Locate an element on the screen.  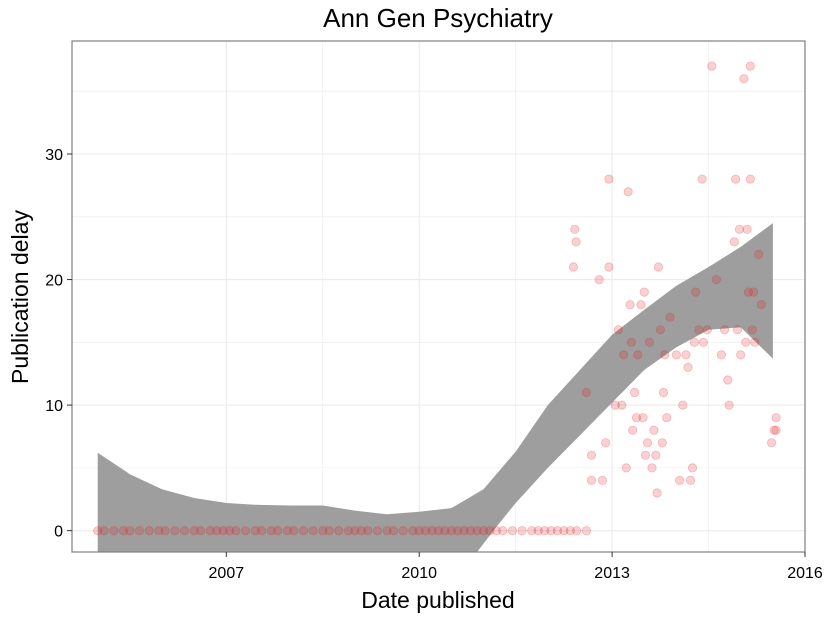
chart-title: Ann Gen Psychiatry is located at coordinates (438, 18).